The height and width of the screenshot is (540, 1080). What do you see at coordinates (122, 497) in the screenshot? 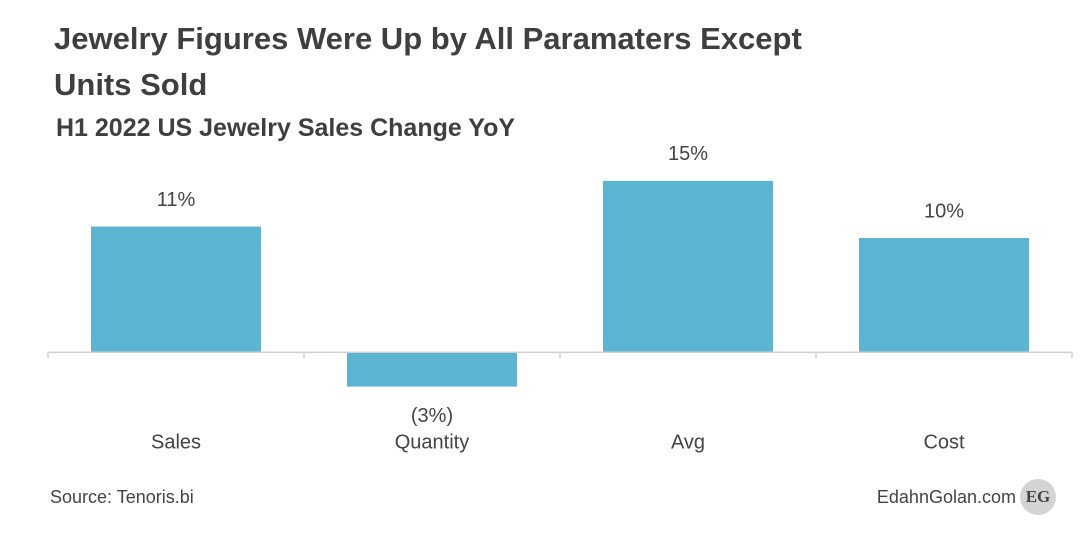
I see `source: Source: Tenoris.bi` at bounding box center [122, 497].